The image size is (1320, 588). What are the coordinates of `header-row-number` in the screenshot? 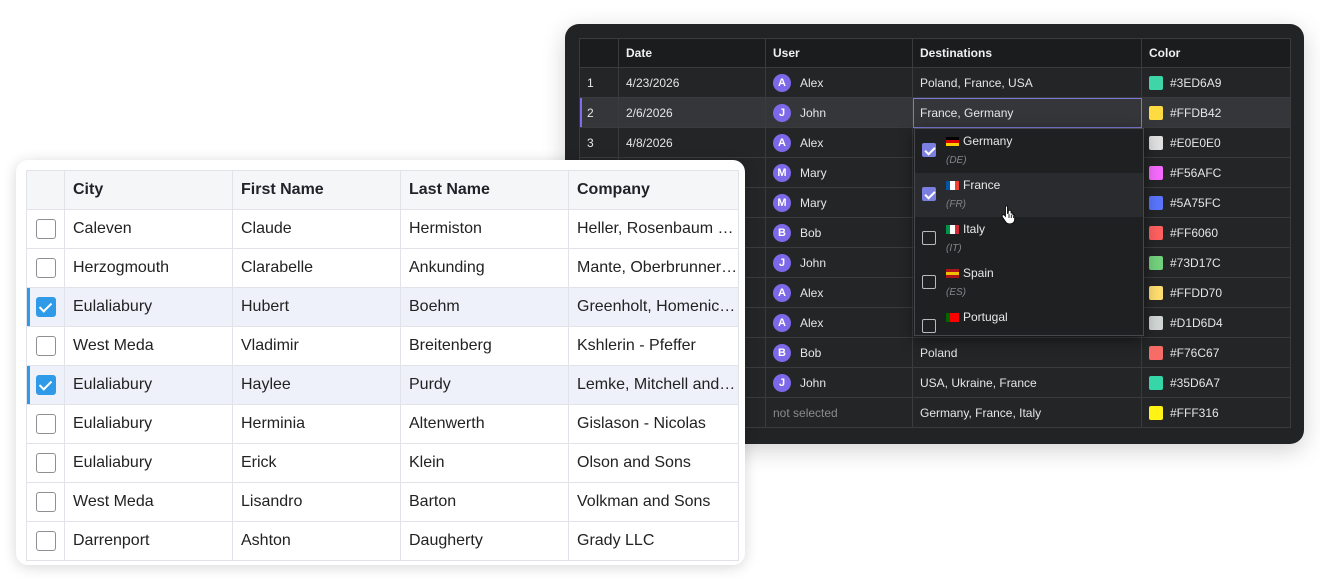 It's located at (599, 53).